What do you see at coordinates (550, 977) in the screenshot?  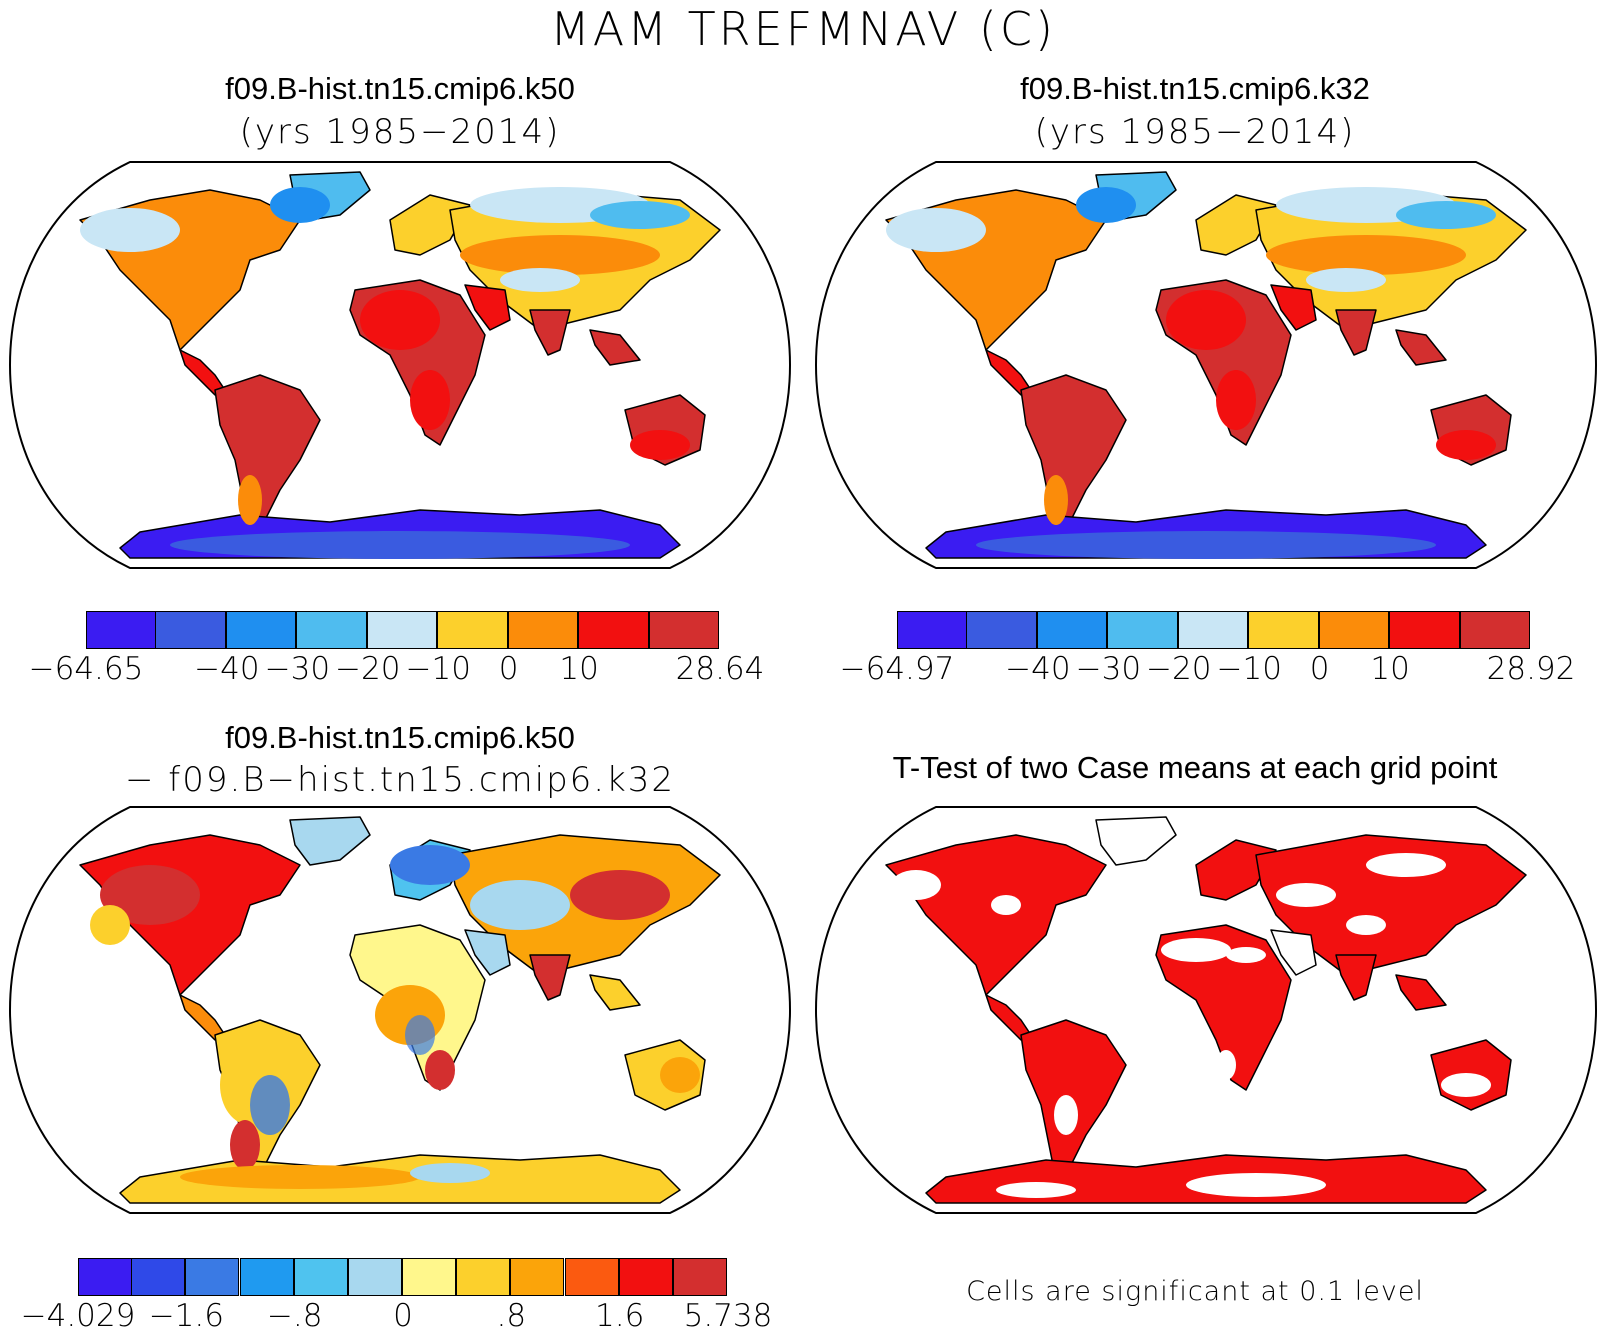 I see `india-landmass` at bounding box center [550, 977].